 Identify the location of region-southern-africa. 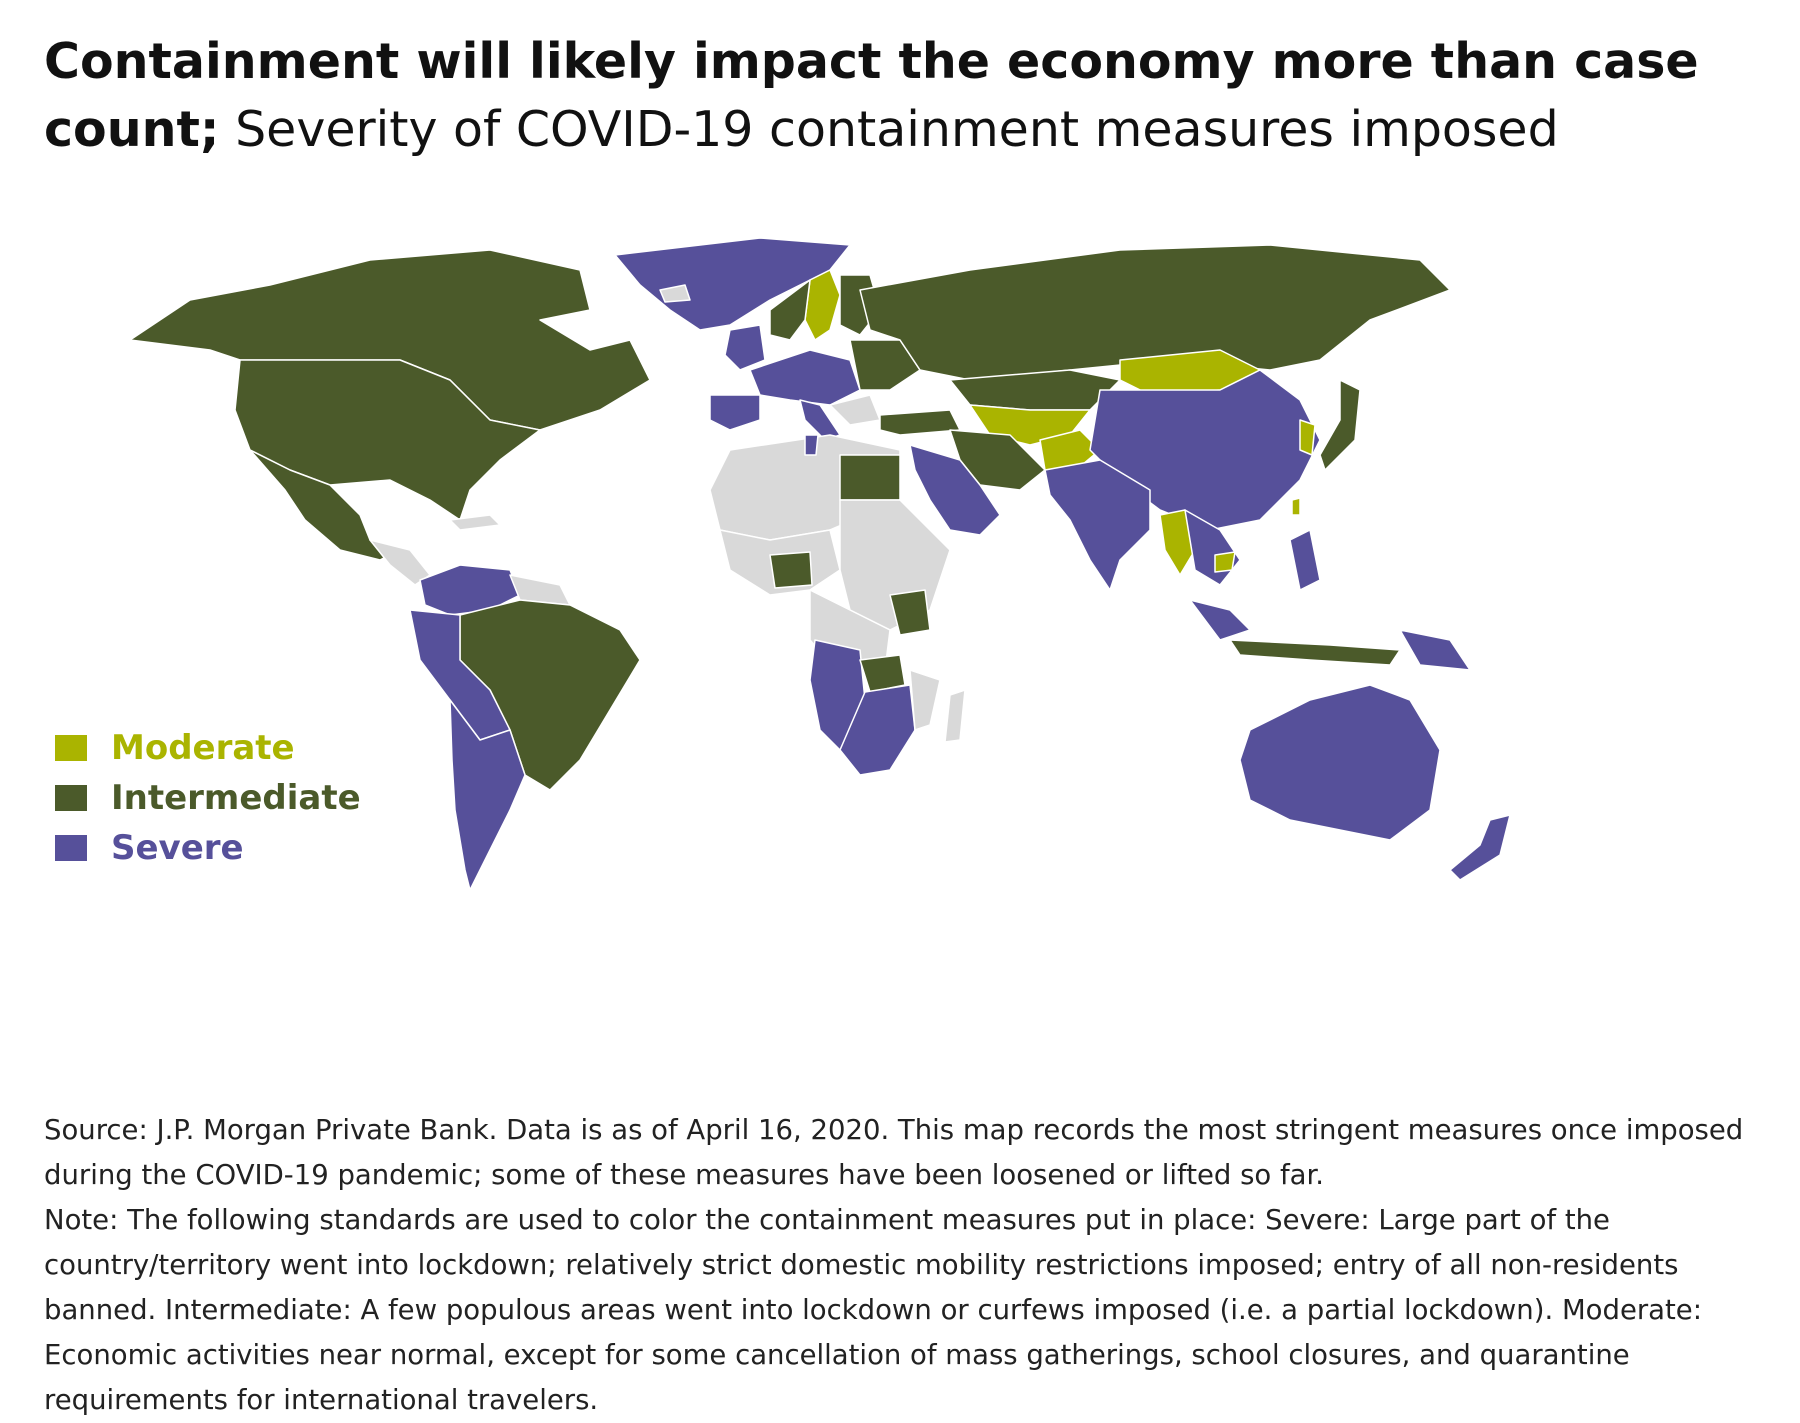
(877, 730).